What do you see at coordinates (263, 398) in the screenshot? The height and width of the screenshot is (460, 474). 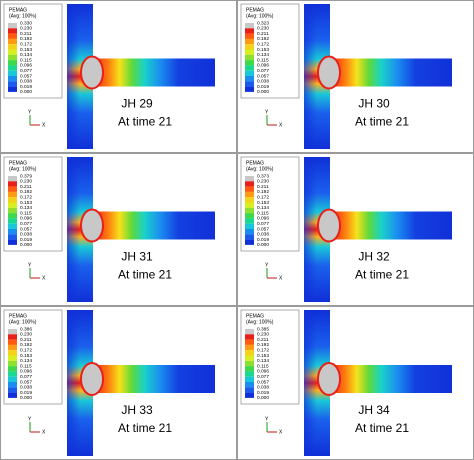 I see `legend-value: 0.000` at bounding box center [263, 398].